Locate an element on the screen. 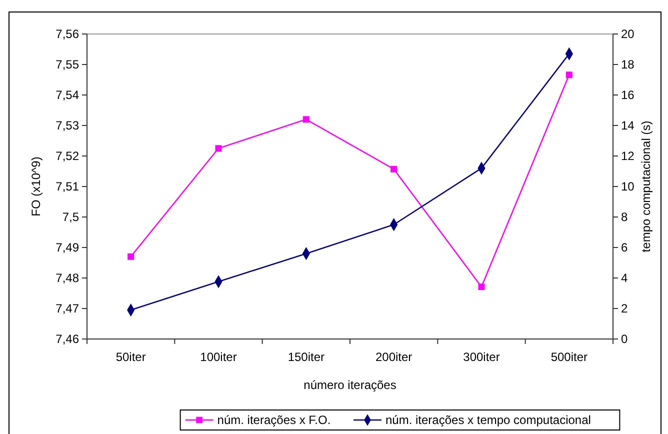  y-tick-label: 7,48 is located at coordinates (68, 278).